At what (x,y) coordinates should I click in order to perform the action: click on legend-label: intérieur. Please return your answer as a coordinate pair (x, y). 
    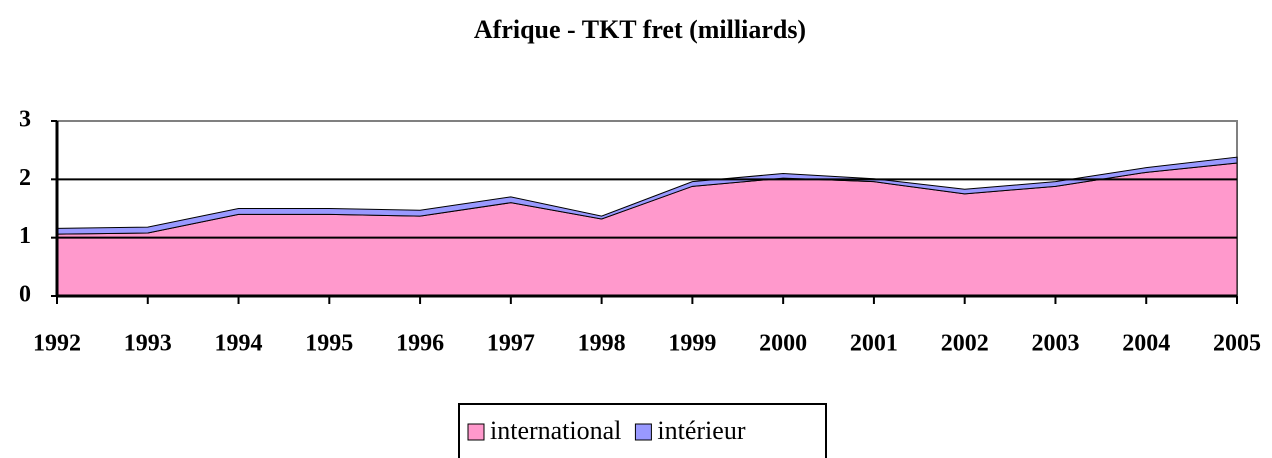
    Looking at the image, I should click on (701, 430).